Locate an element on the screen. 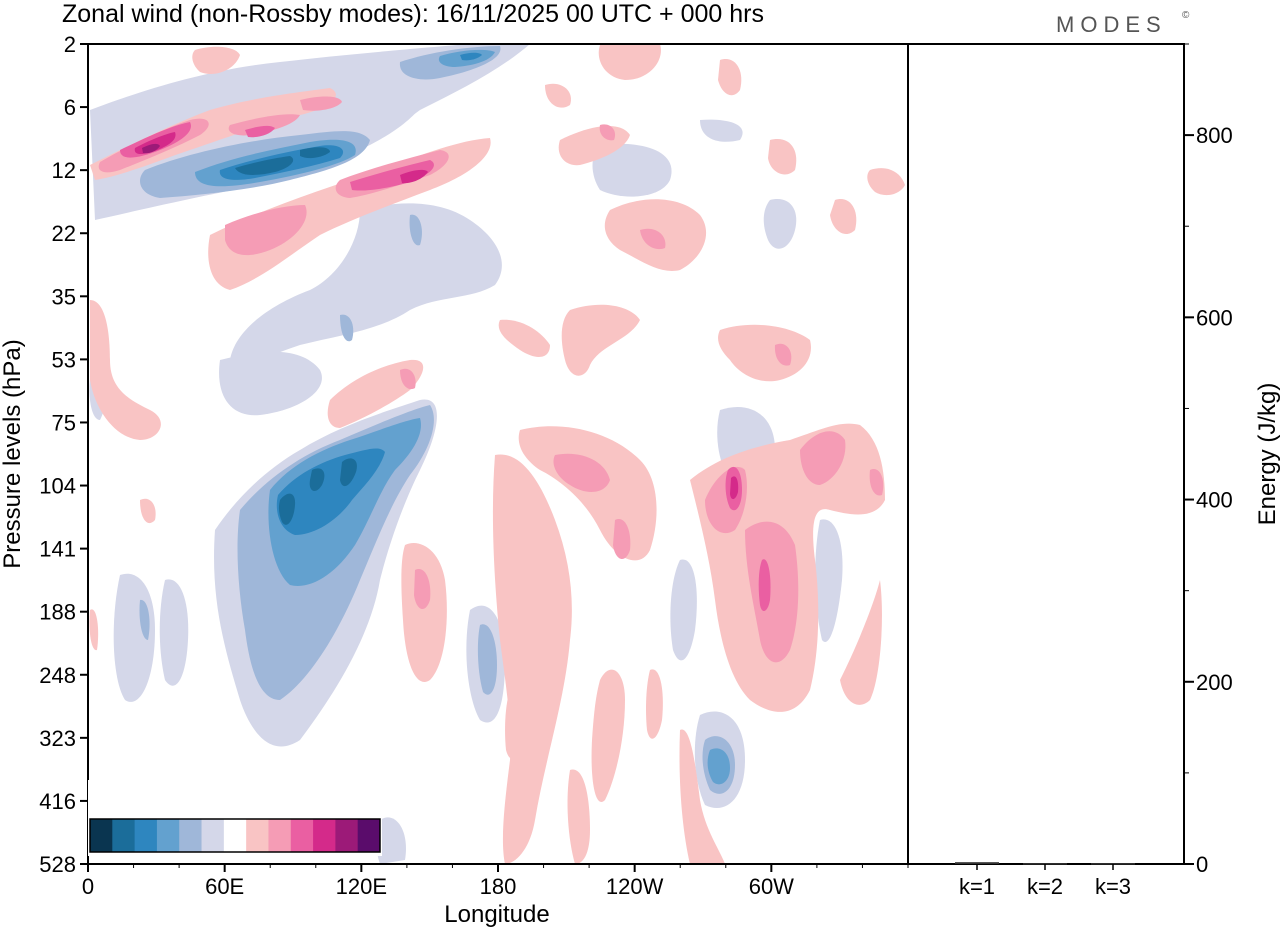 This screenshot has width=1280, height=930. brand-logo: MODES is located at coordinates (1111, 24).